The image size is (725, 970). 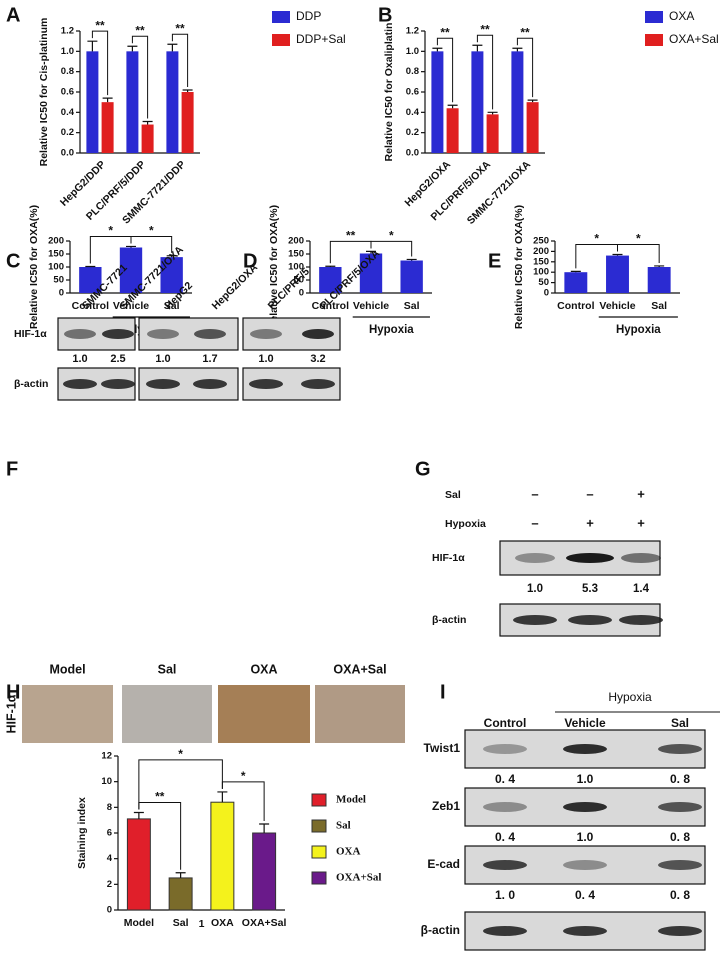 What do you see at coordinates (443, 864) in the screenshot?
I see `row-label: E-cad` at bounding box center [443, 864].